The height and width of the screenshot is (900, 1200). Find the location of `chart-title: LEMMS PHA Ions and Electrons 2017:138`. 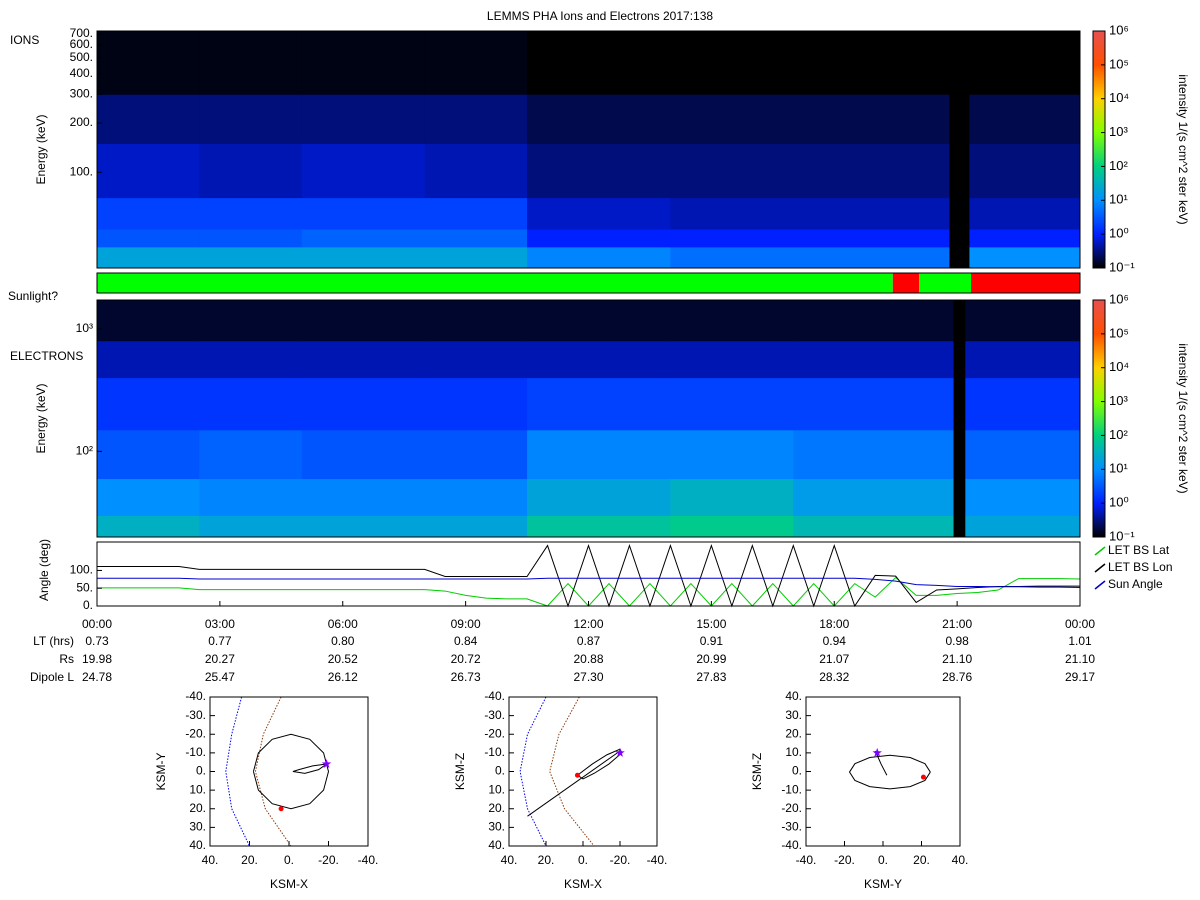

chart-title: LEMMS PHA Ions and Electrons 2017:138 is located at coordinates (600, 16).